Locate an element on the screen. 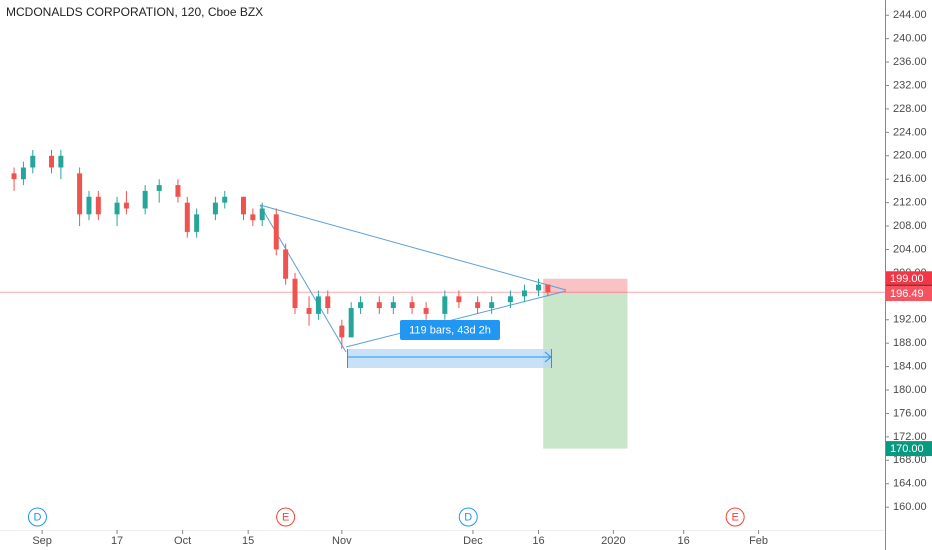 This screenshot has height=550, width=932. x-tick-label: Nov is located at coordinates (342, 541).